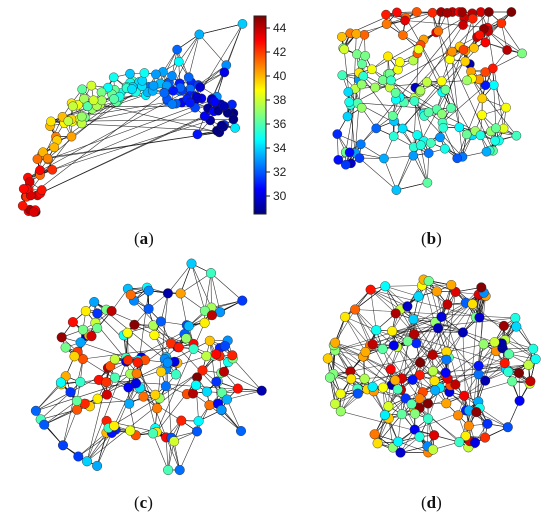 The height and width of the screenshot is (518, 550). Describe the element at coordinates (143, 502) in the screenshot. I see `panel-label-c: (c)` at that location.